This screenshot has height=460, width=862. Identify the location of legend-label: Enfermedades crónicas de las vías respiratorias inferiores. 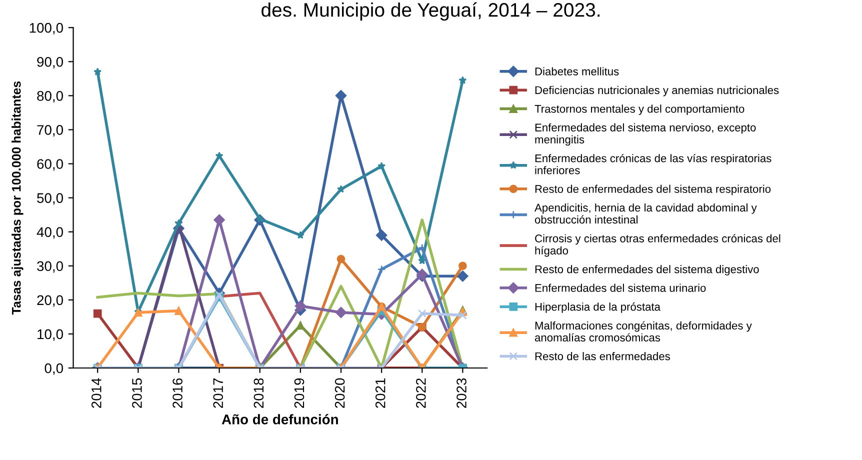
(653, 164).